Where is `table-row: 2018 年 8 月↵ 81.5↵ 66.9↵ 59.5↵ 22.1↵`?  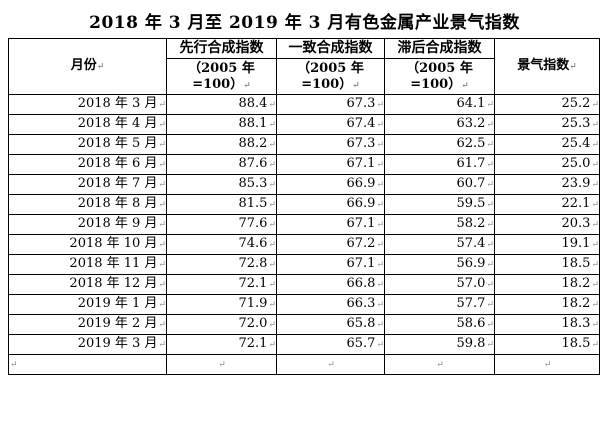
table-row: 2018 年 8 月↵ 81.5↵ 66.9↵ 59.5↵ 22.1↵ is located at coordinates (304, 204).